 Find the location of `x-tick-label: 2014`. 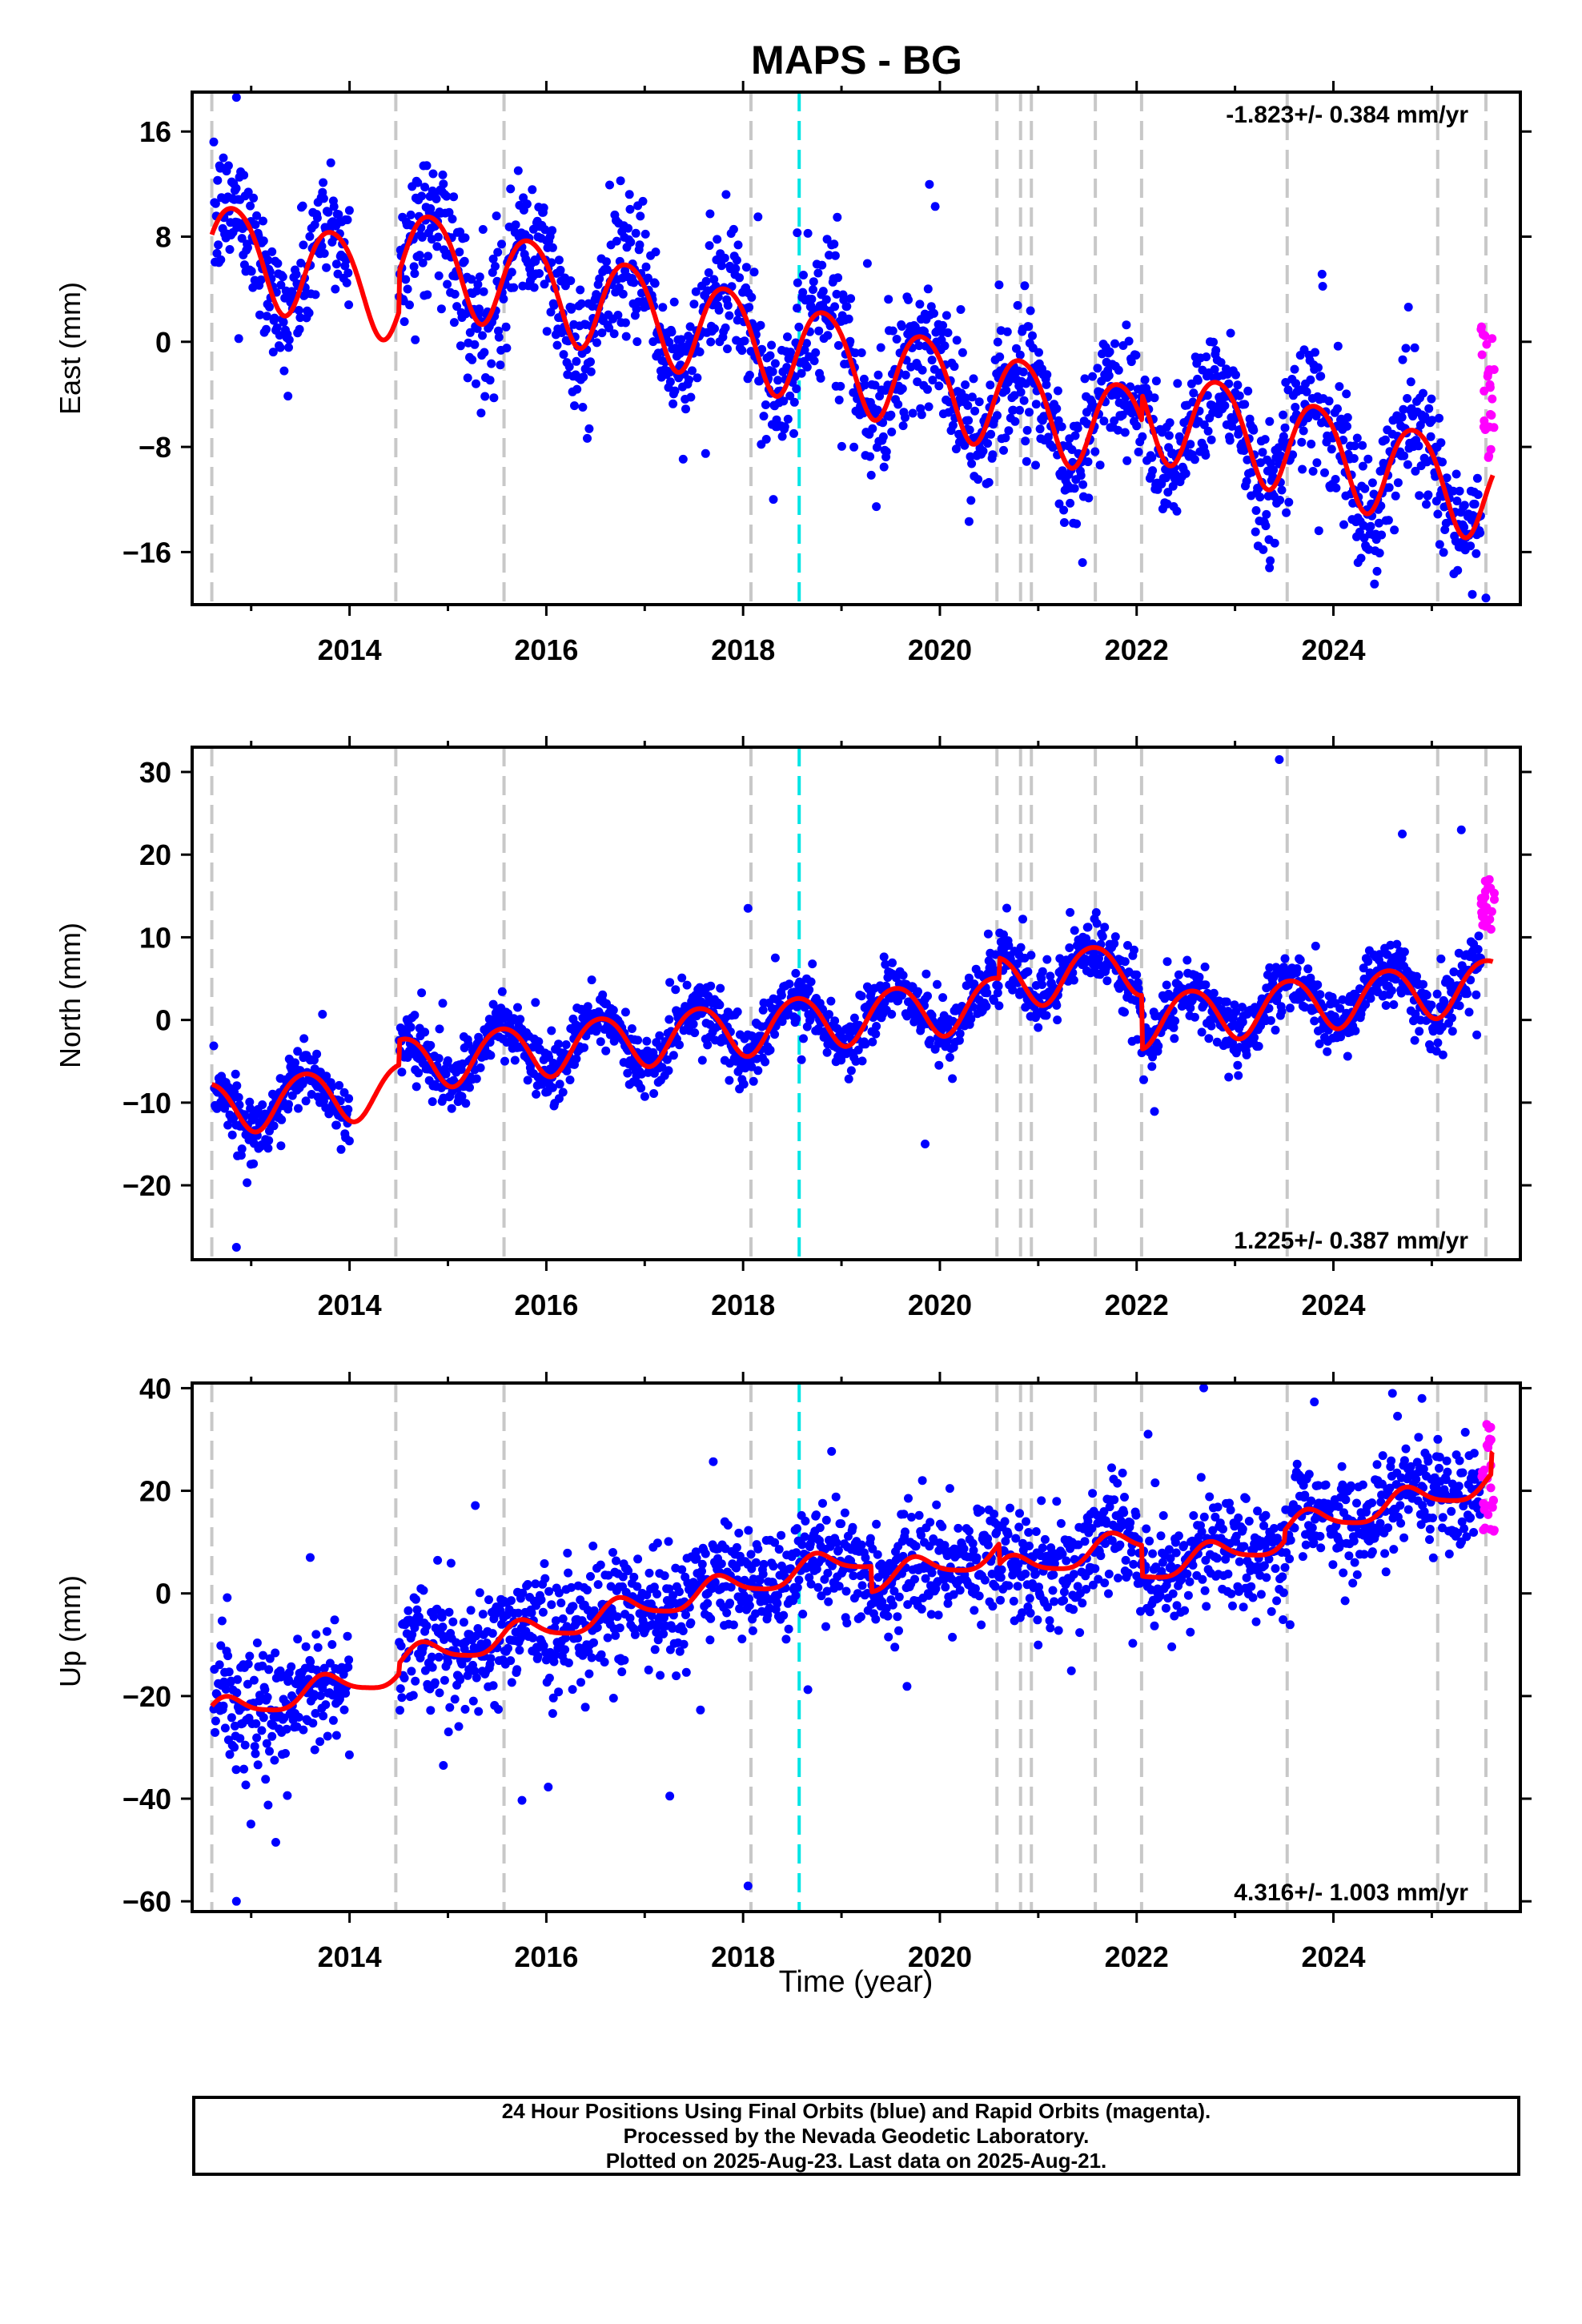

x-tick-label: 2014 is located at coordinates (350, 649).